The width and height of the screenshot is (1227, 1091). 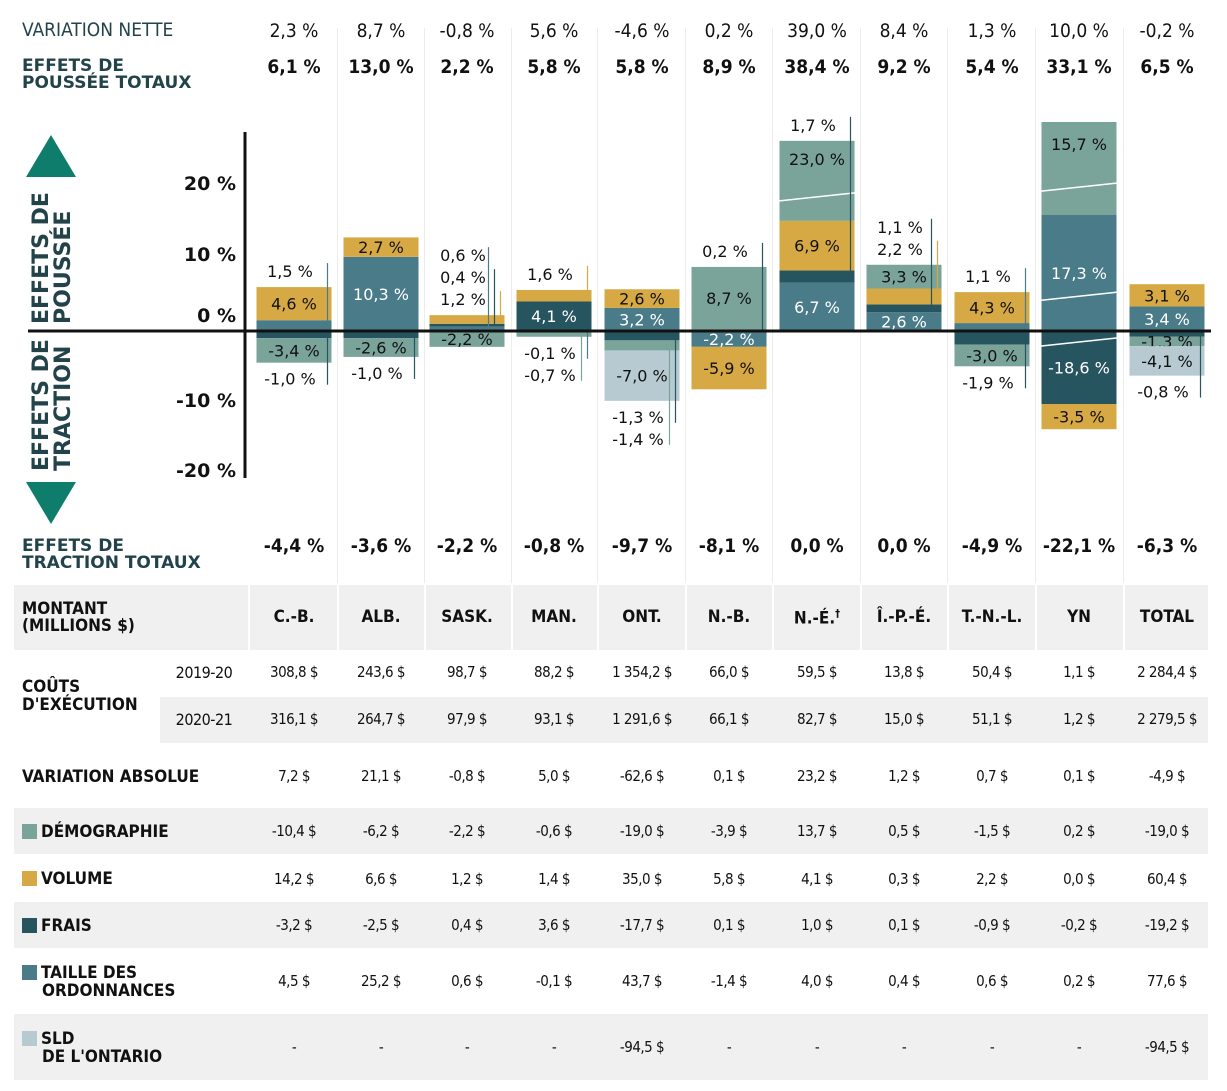 What do you see at coordinates (554, 672) in the screenshot?
I see `couts-2019-cell: 88,2 $` at bounding box center [554, 672].